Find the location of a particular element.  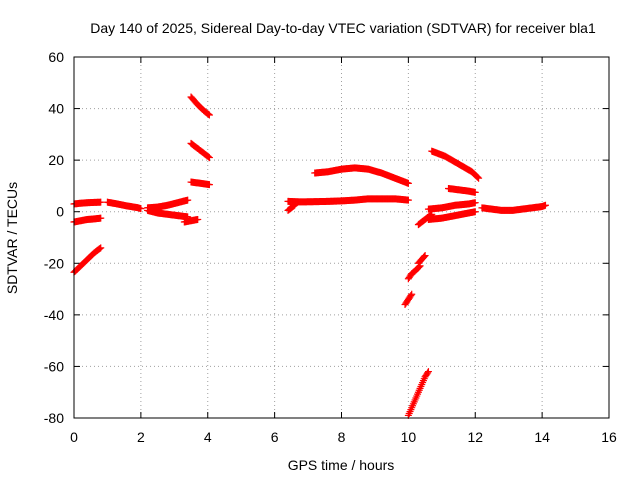

data-series-s6 is located at coordinates (168, 213).